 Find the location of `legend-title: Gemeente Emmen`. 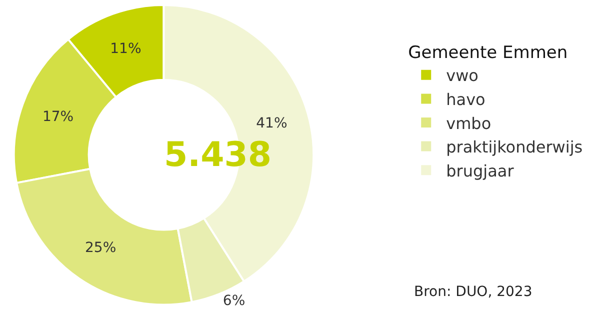

legend-title: Gemeente Emmen is located at coordinates (488, 53).